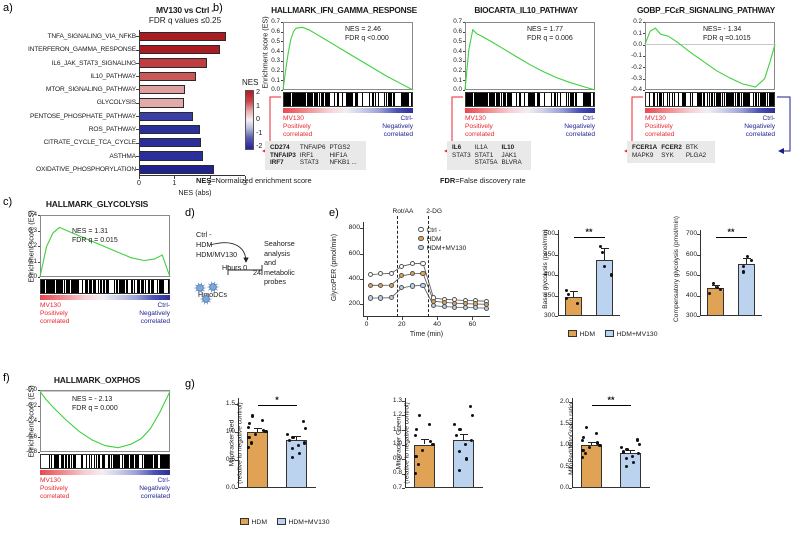 The image size is (800, 542). Describe the element at coordinates (549, 234) in the screenshot. I see `panel-e-basal-yticklabel: 500` at that location.